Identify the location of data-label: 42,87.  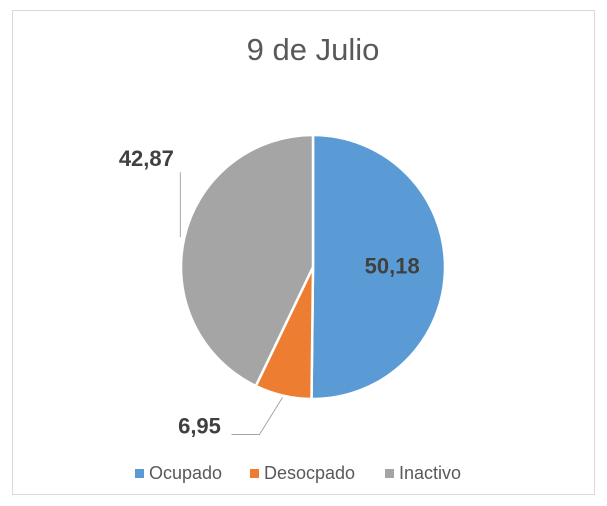
(146, 158).